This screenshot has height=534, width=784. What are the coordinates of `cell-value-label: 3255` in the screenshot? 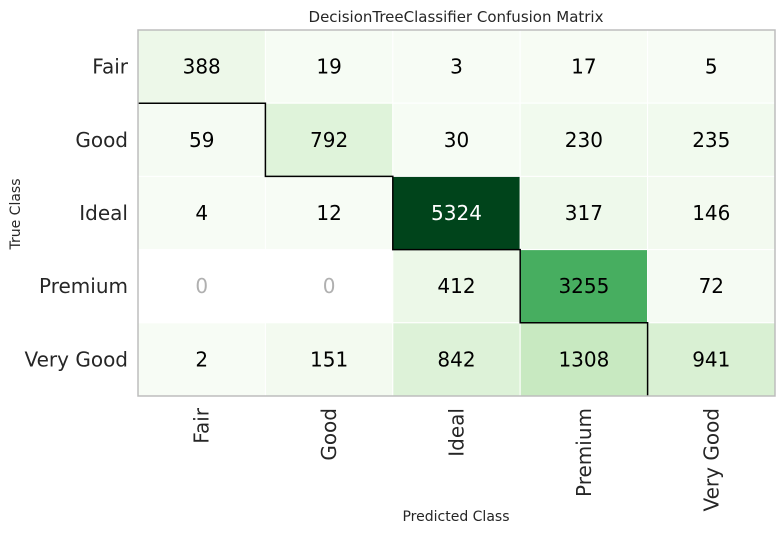 It's located at (583, 286).